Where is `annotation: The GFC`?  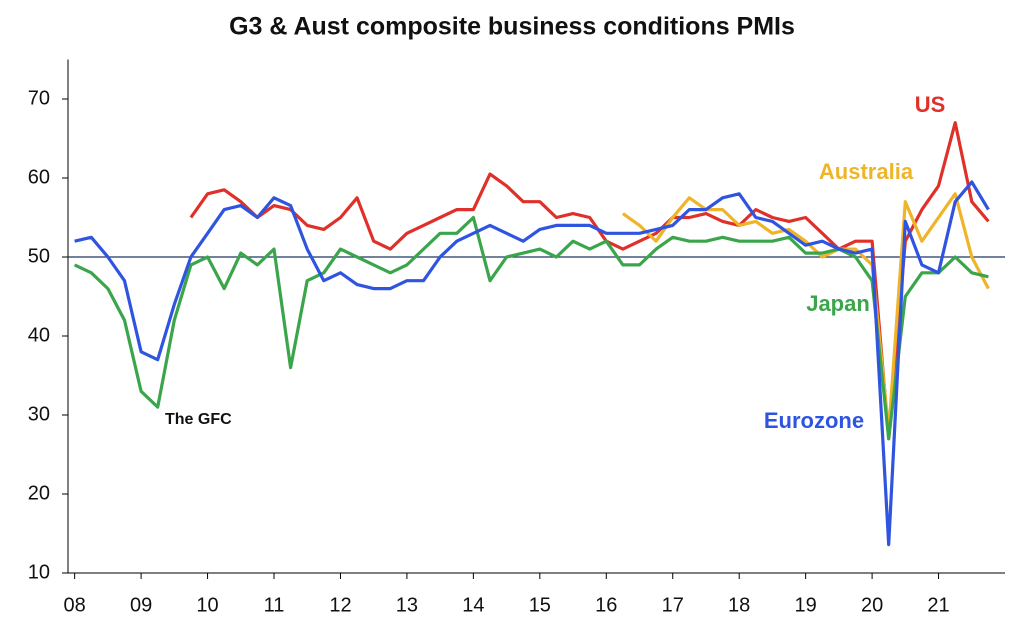 annotation: The GFC is located at coordinates (198, 419).